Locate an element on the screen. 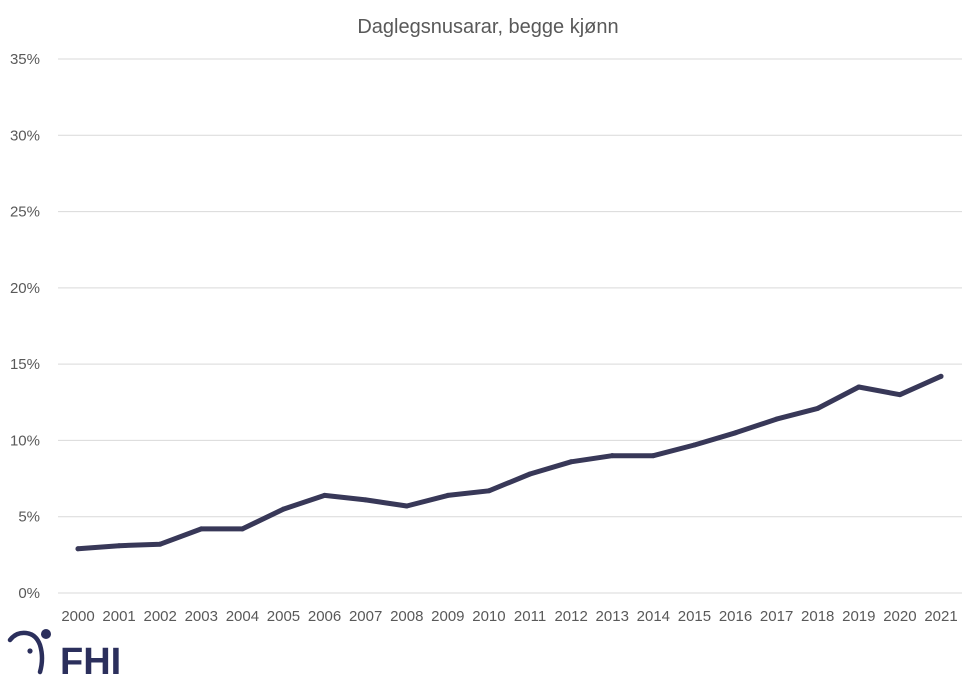 This screenshot has height=690, width=970. y-tick-label: 15% is located at coordinates (25, 364).